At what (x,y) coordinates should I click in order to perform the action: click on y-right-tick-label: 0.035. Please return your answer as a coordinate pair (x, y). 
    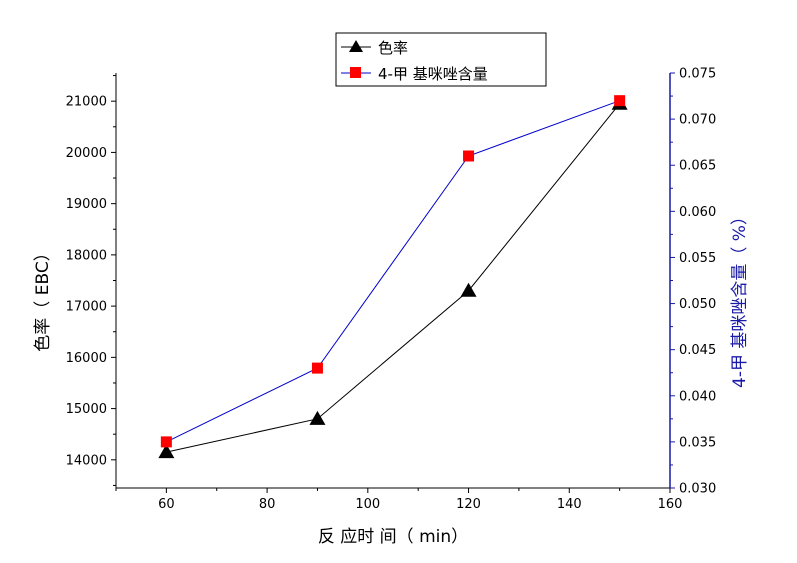
    Looking at the image, I should click on (697, 442).